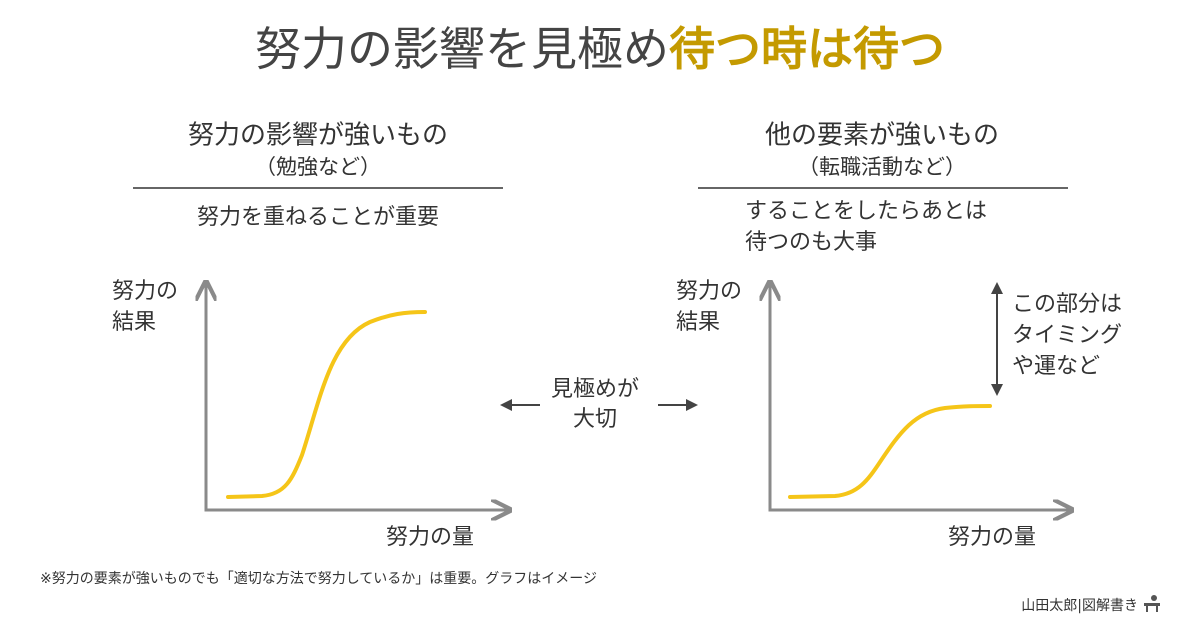  I want to click on middle-label: 大切, so click(595, 419).